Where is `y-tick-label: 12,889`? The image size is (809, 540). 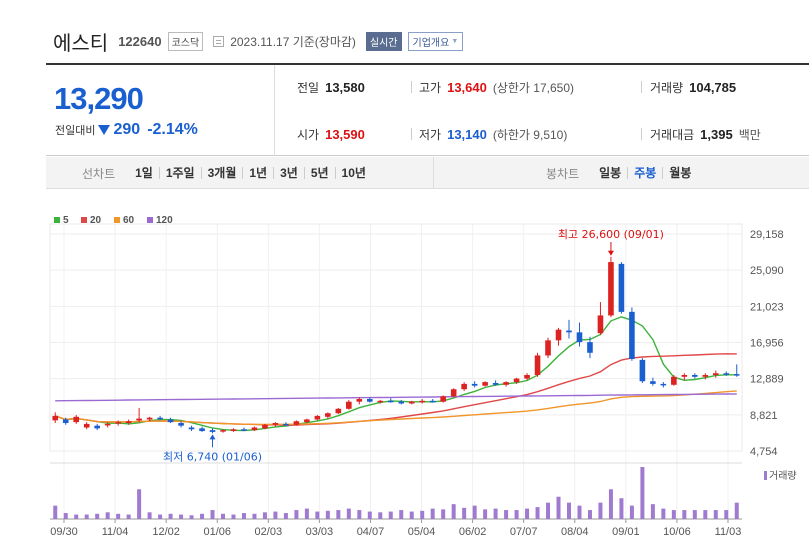
y-tick-label: 12,889 is located at coordinates (767, 380).